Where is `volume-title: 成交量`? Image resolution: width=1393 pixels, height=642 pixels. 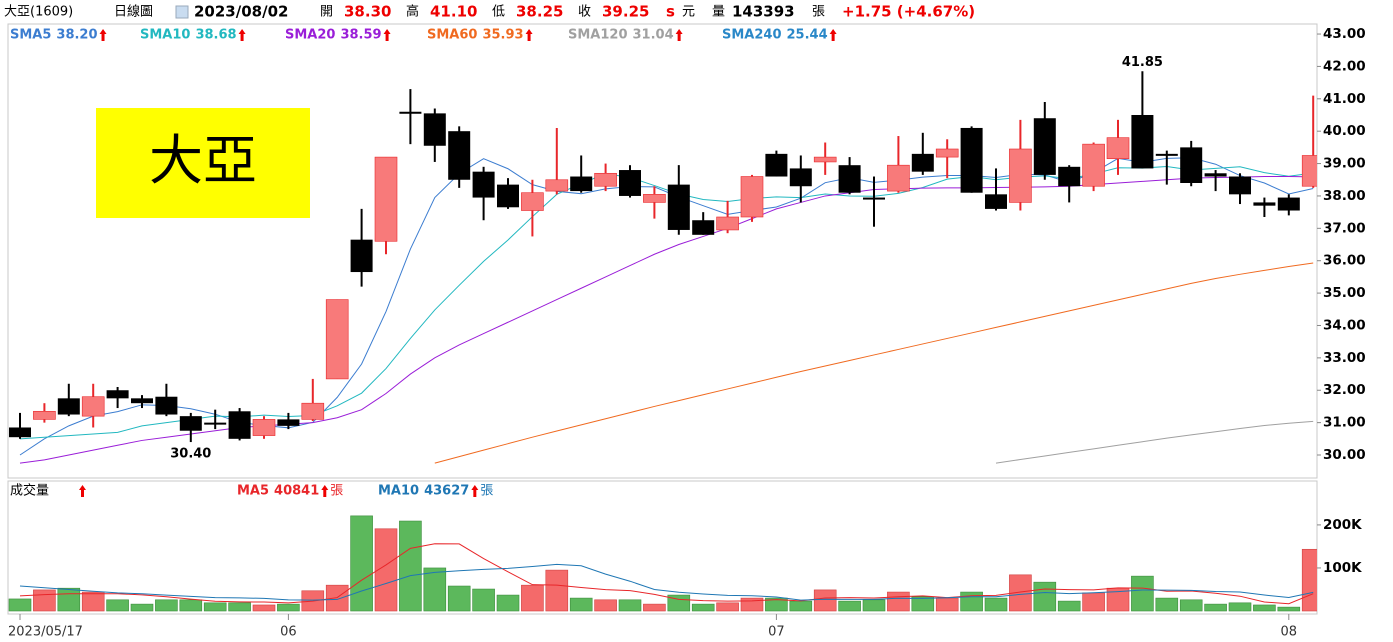 volume-title: 成交量 is located at coordinates (29, 491).